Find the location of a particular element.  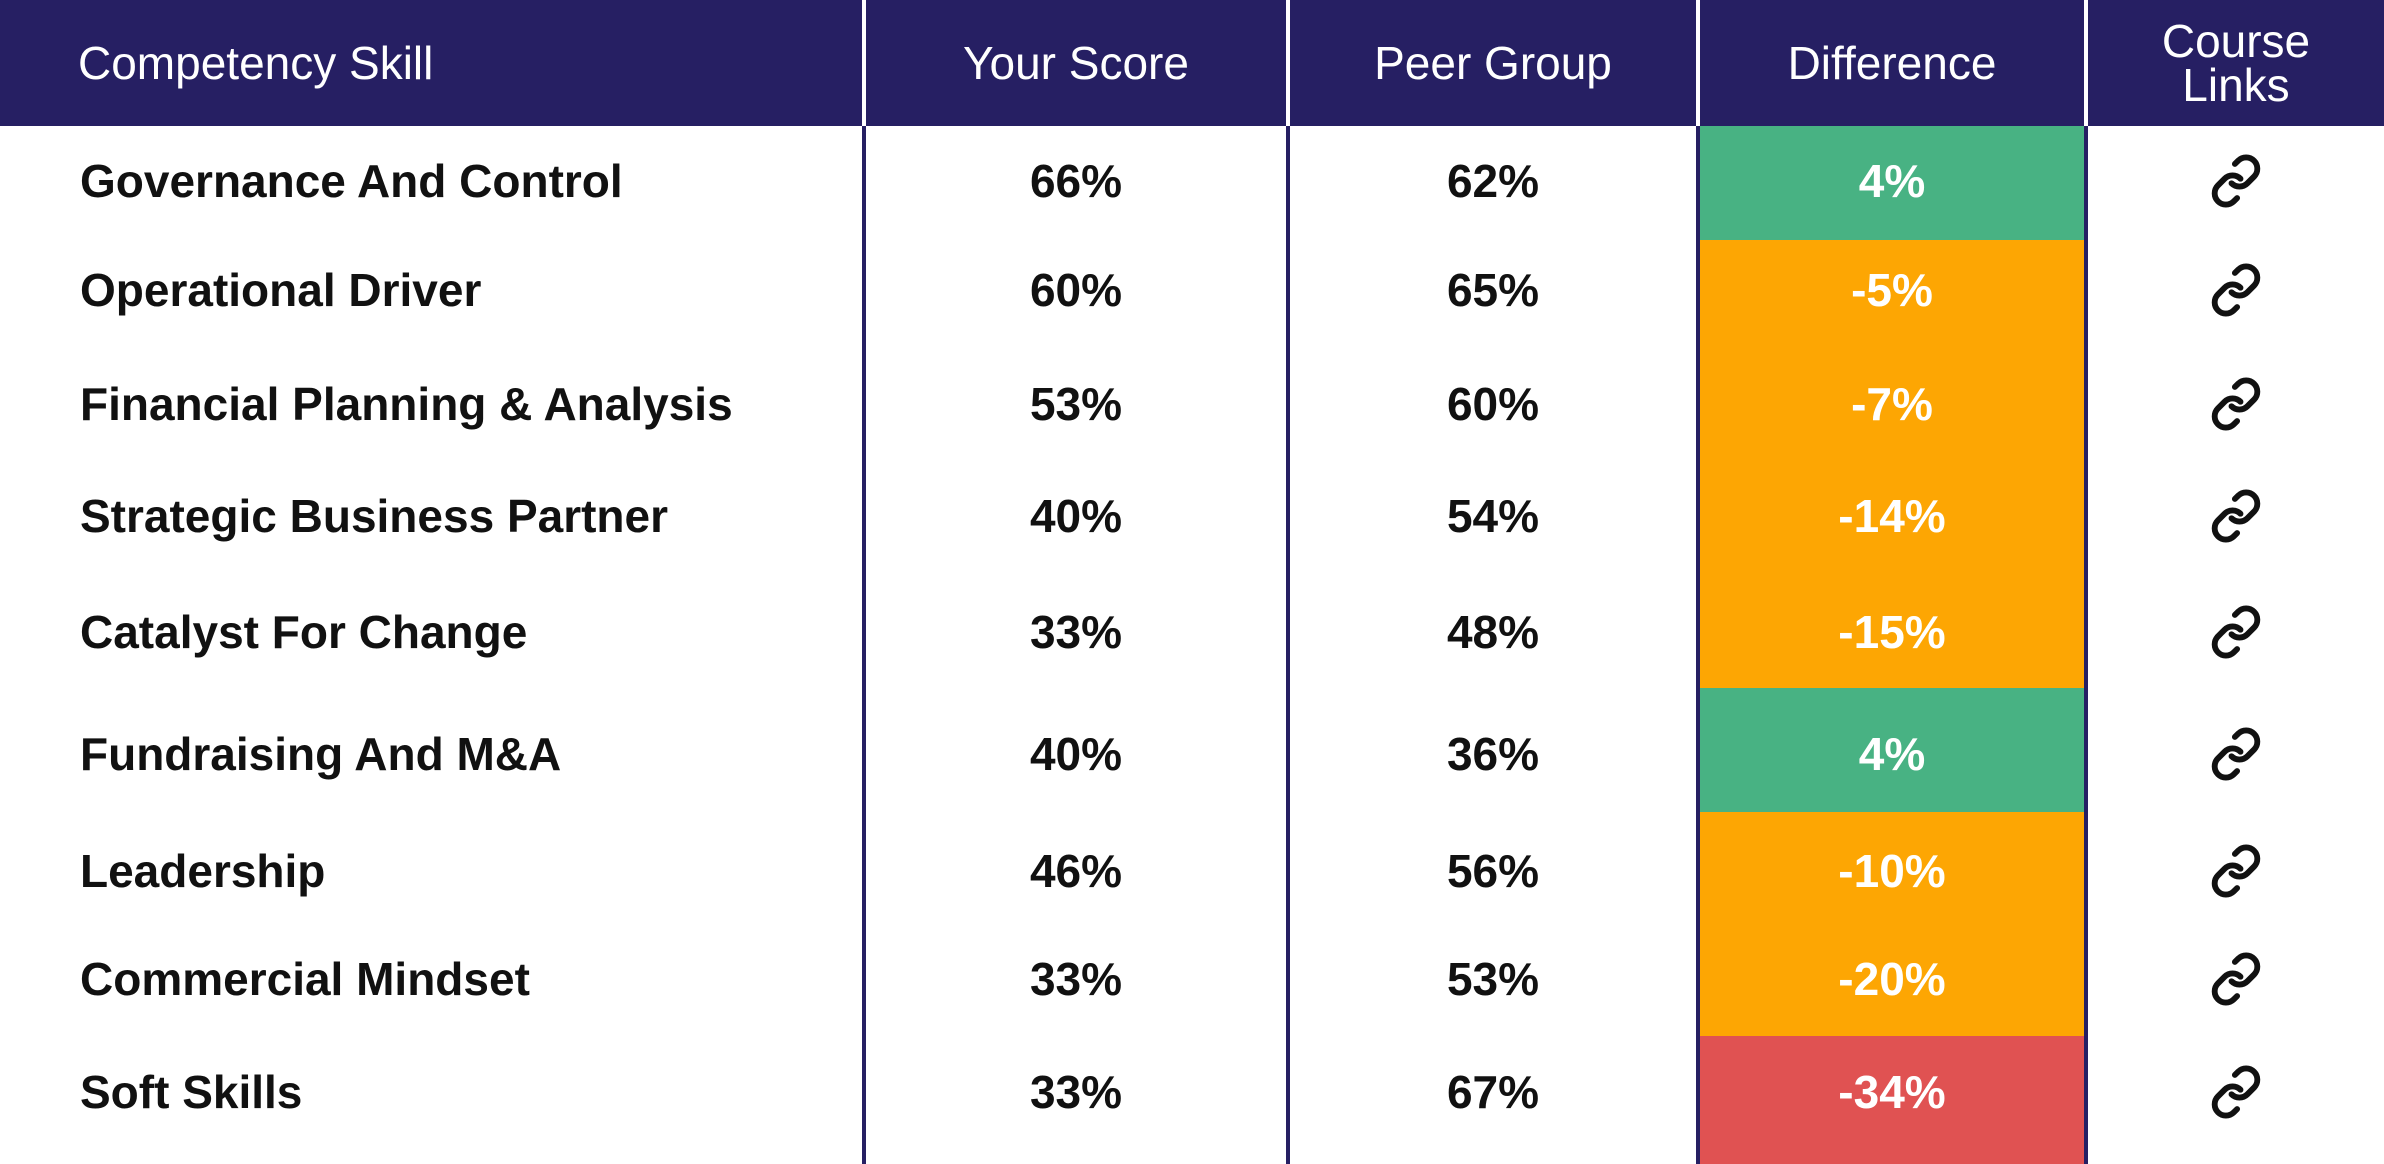

peer-group-score: 53% is located at coordinates (1493, 979).